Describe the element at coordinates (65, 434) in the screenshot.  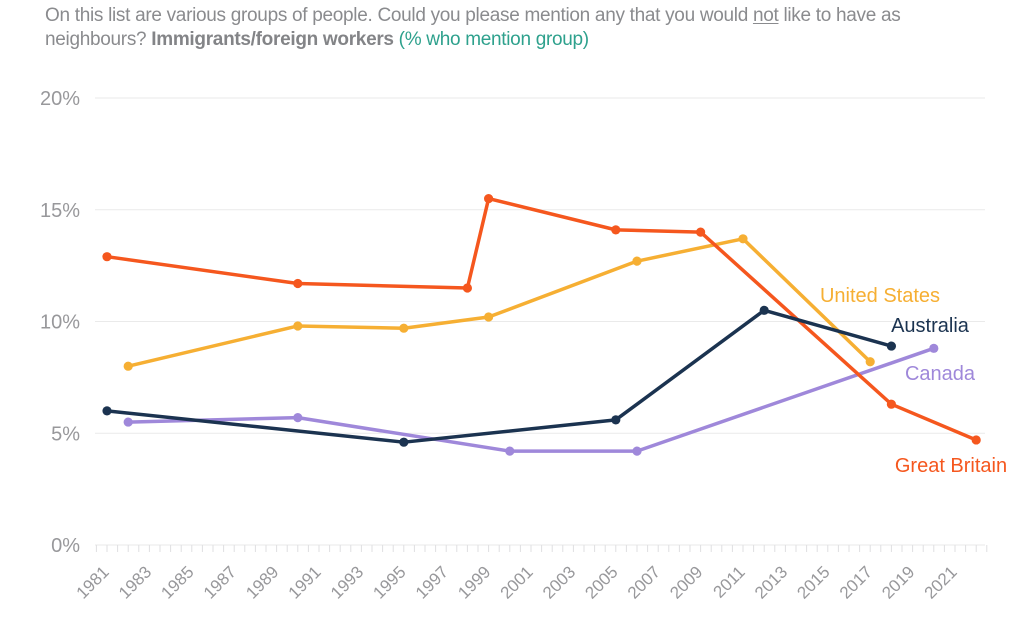
I see `y-axis-label: 5%` at that location.